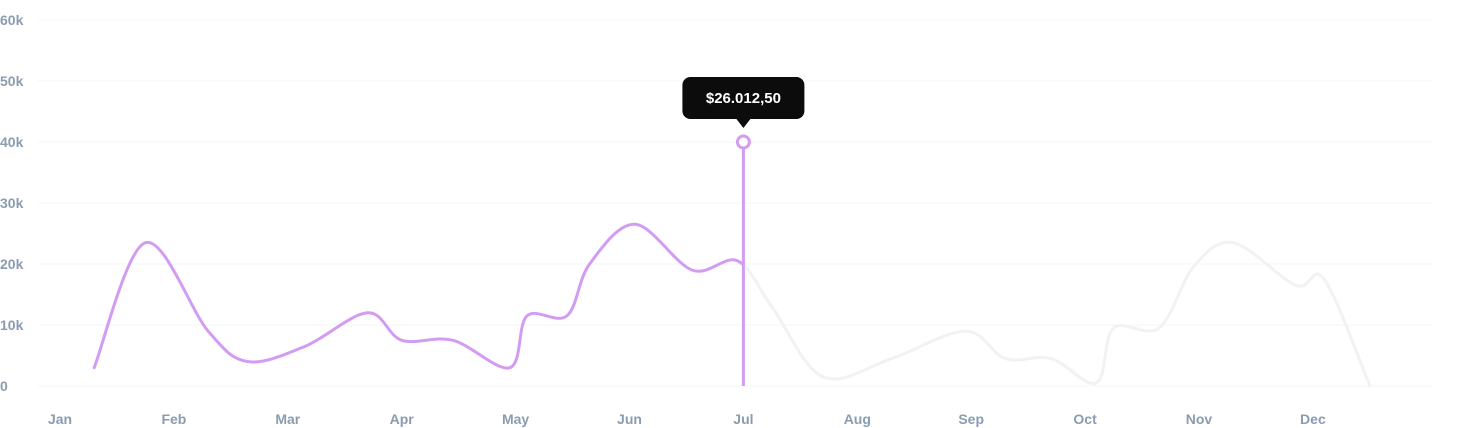 The height and width of the screenshot is (428, 1460). What do you see at coordinates (857, 419) in the screenshot?
I see `x-tick-label: Aug` at bounding box center [857, 419].